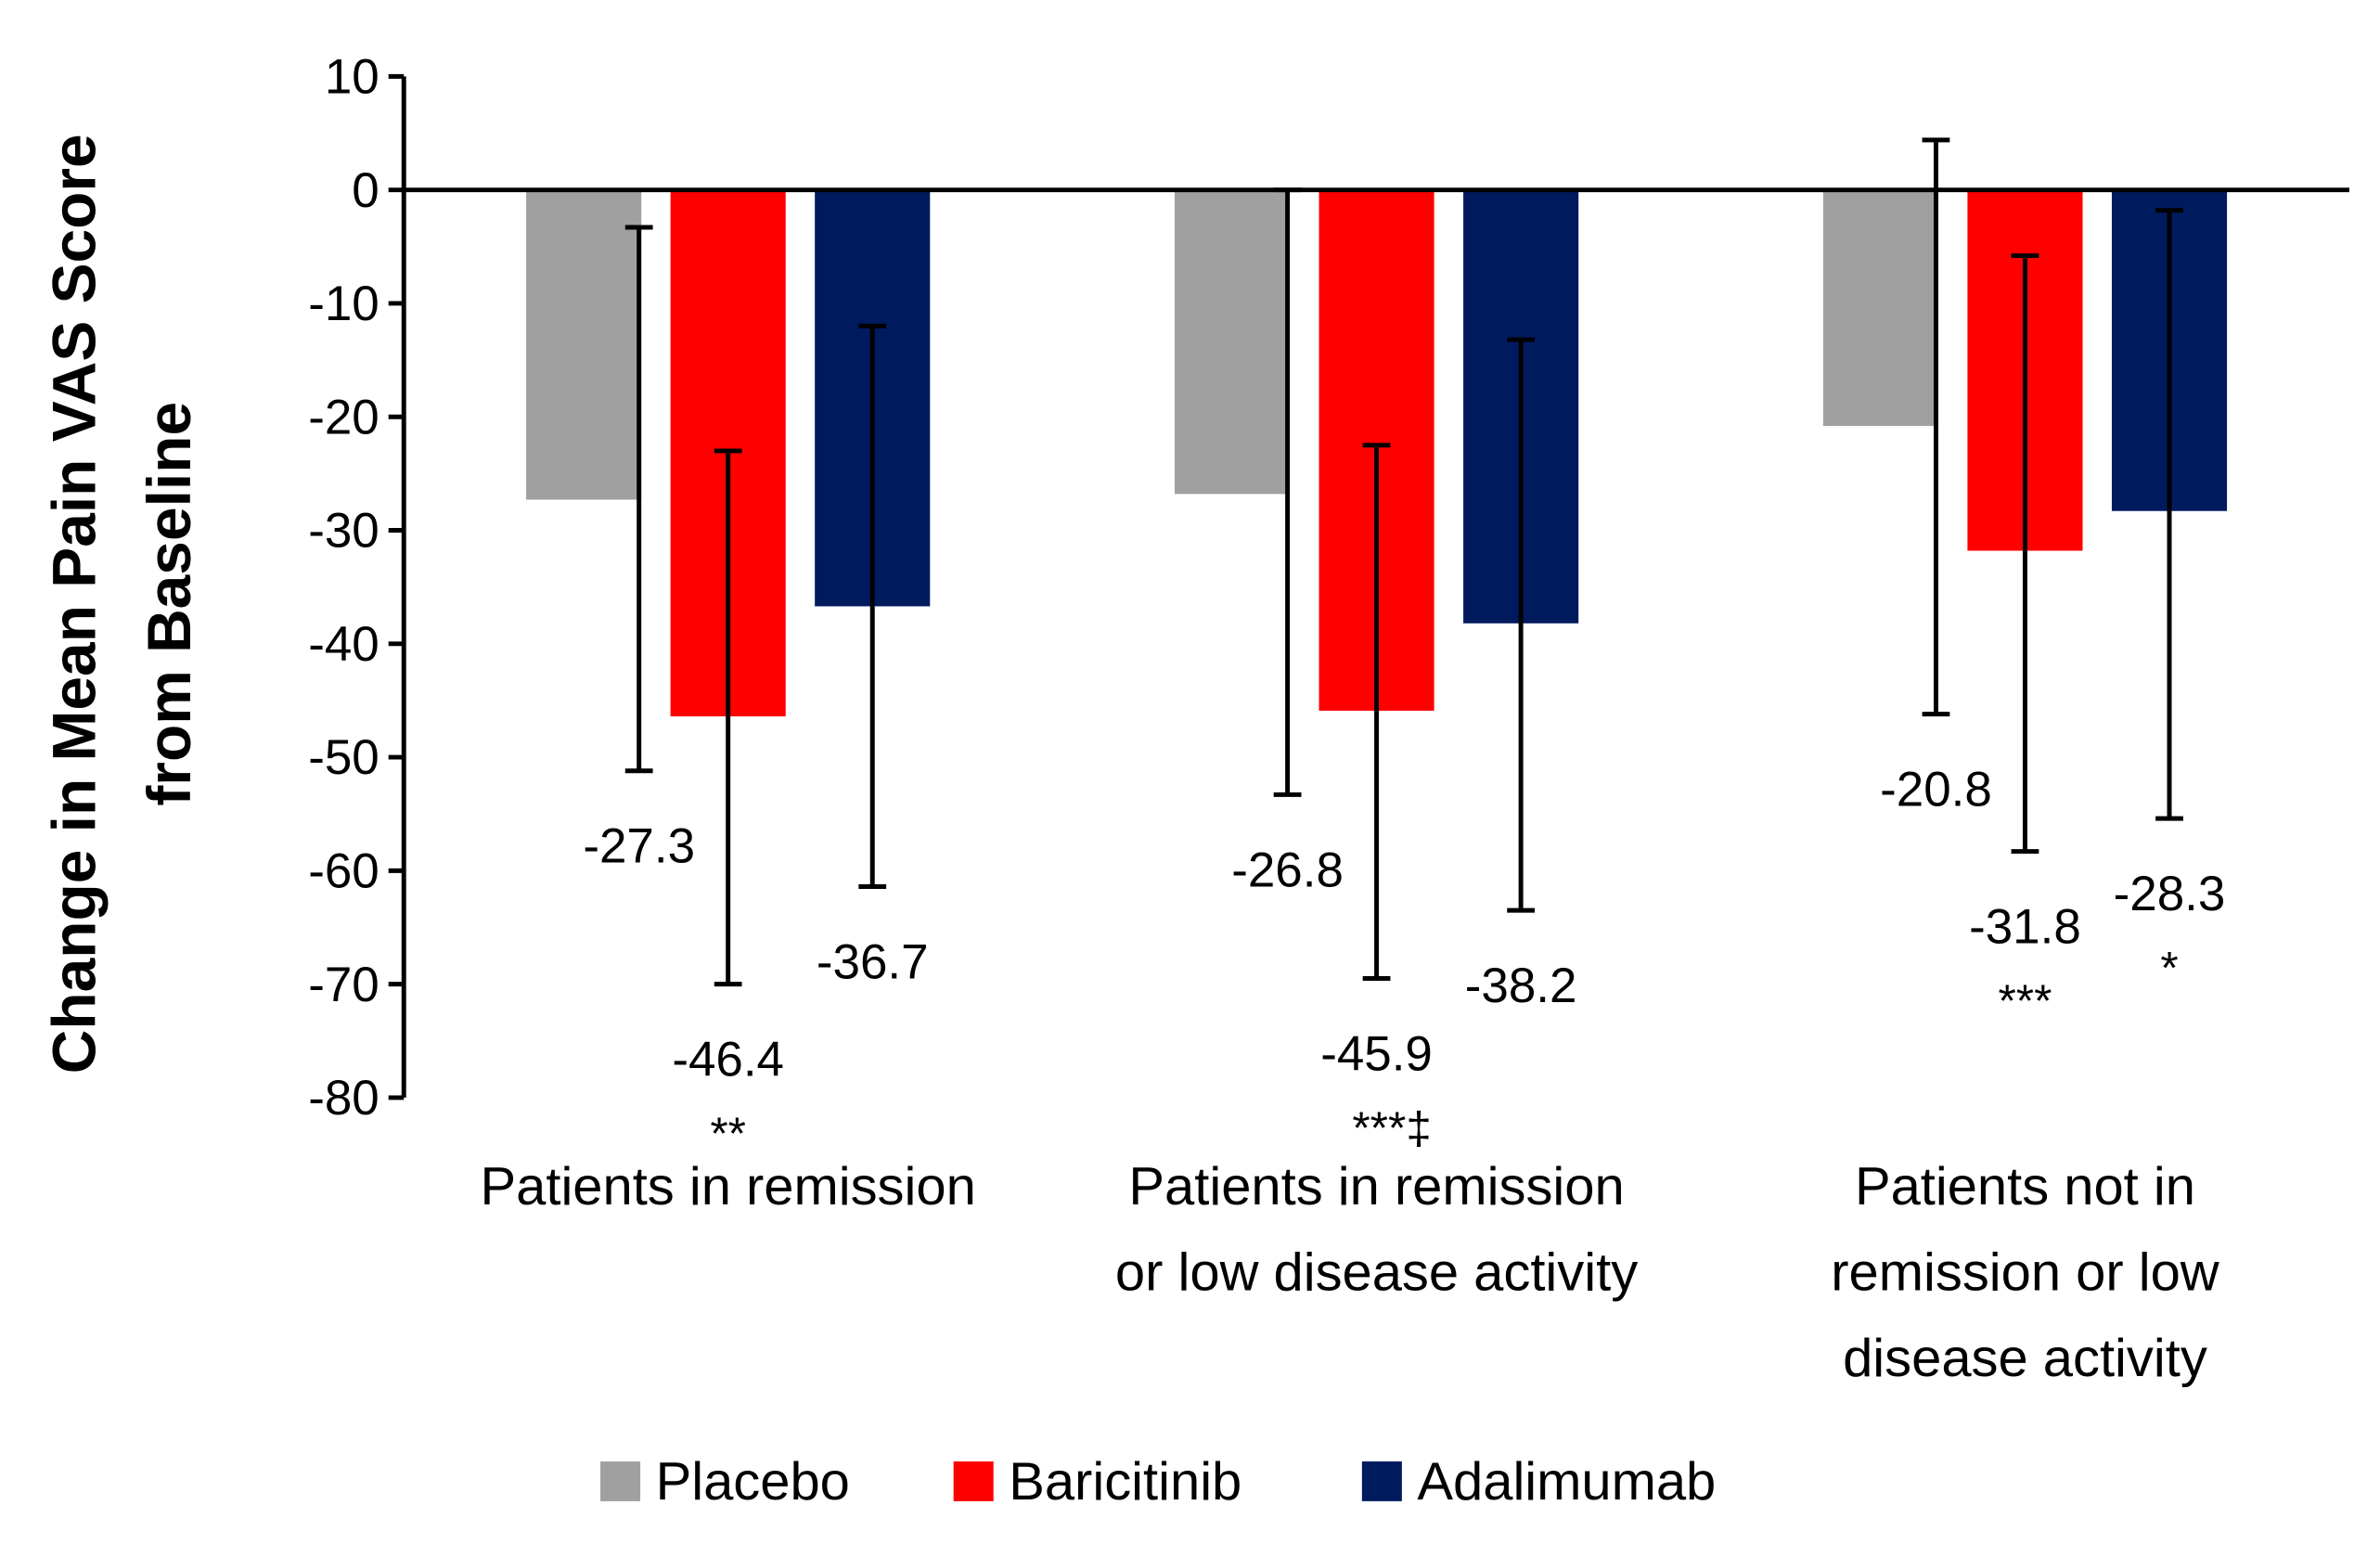 The image size is (2380, 1544). Describe the element at coordinates (1287, 870) in the screenshot. I see `data-label: -26.8` at that location.